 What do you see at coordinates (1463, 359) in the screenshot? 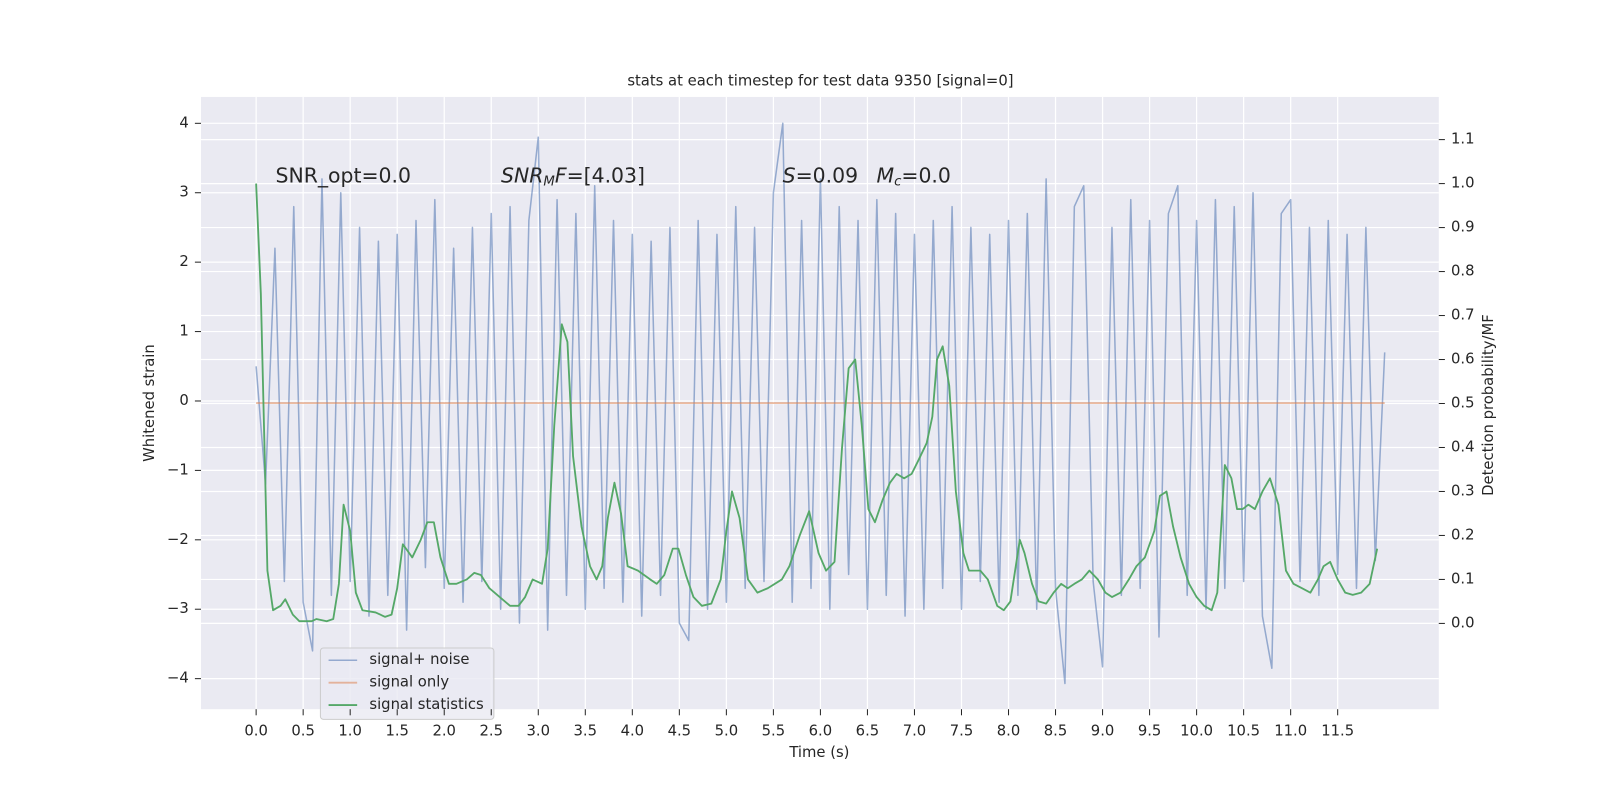
I see `y2-tick-label: 0.6` at bounding box center [1463, 359].